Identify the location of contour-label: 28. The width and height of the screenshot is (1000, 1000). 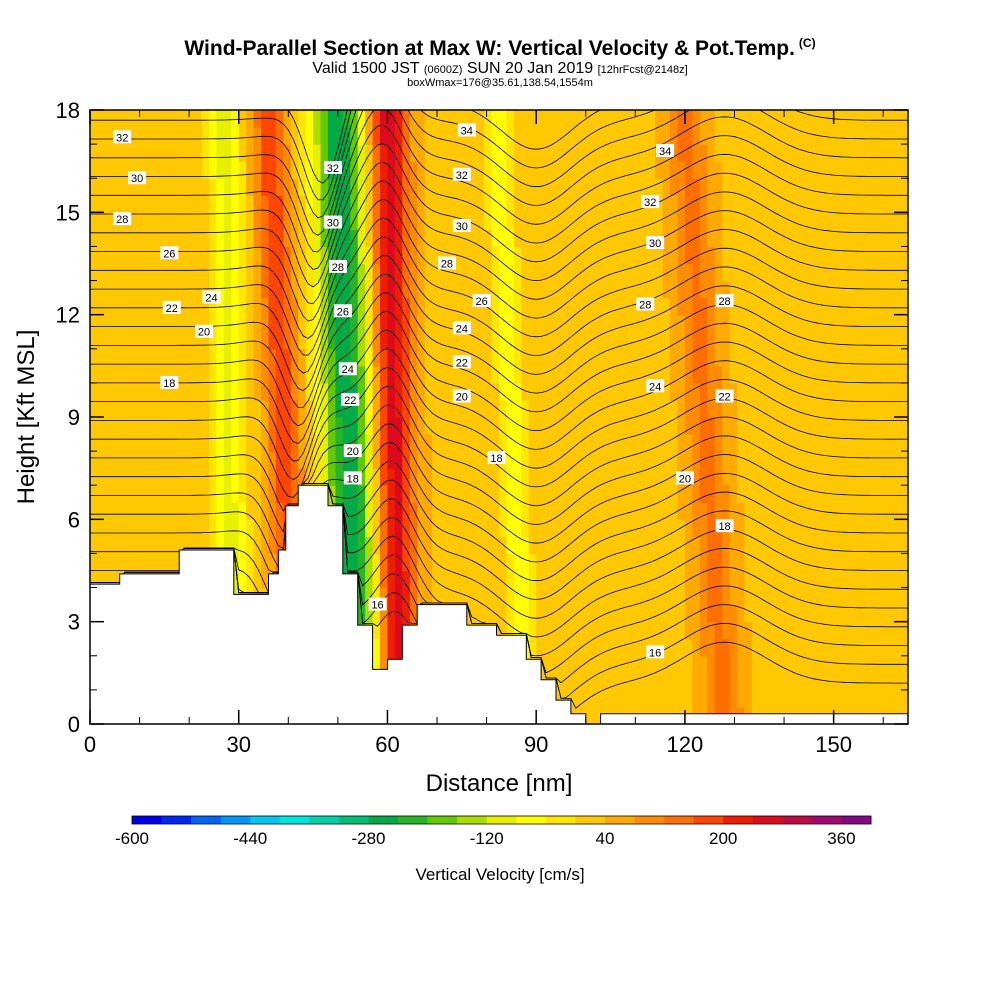
(122, 219).